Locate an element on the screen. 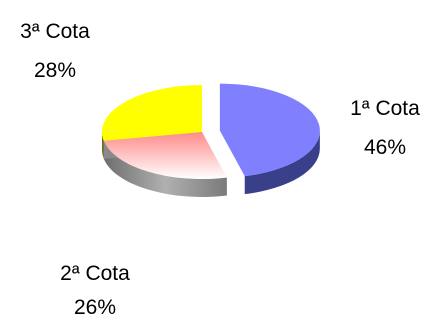  slice-value-1: 46% is located at coordinates (385, 147).